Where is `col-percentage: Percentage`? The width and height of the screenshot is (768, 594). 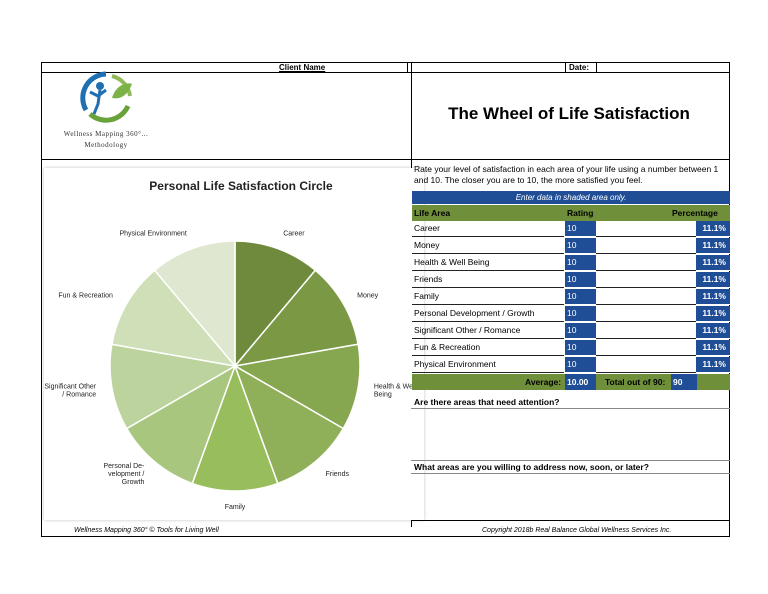 col-percentage: Percentage is located at coordinates (695, 213).